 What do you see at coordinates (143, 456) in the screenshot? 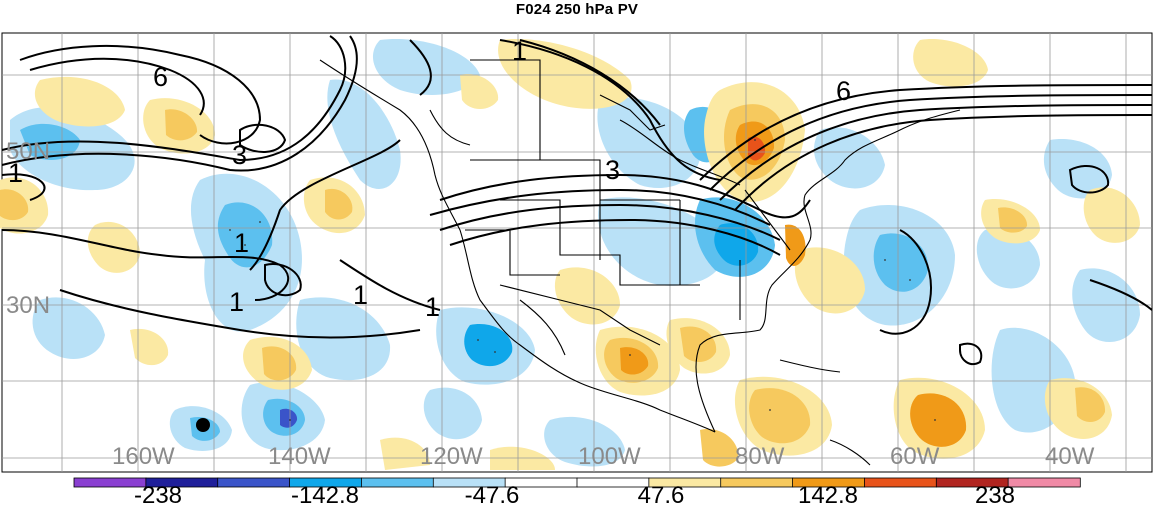
I see `lon-label: 160W` at bounding box center [143, 456].